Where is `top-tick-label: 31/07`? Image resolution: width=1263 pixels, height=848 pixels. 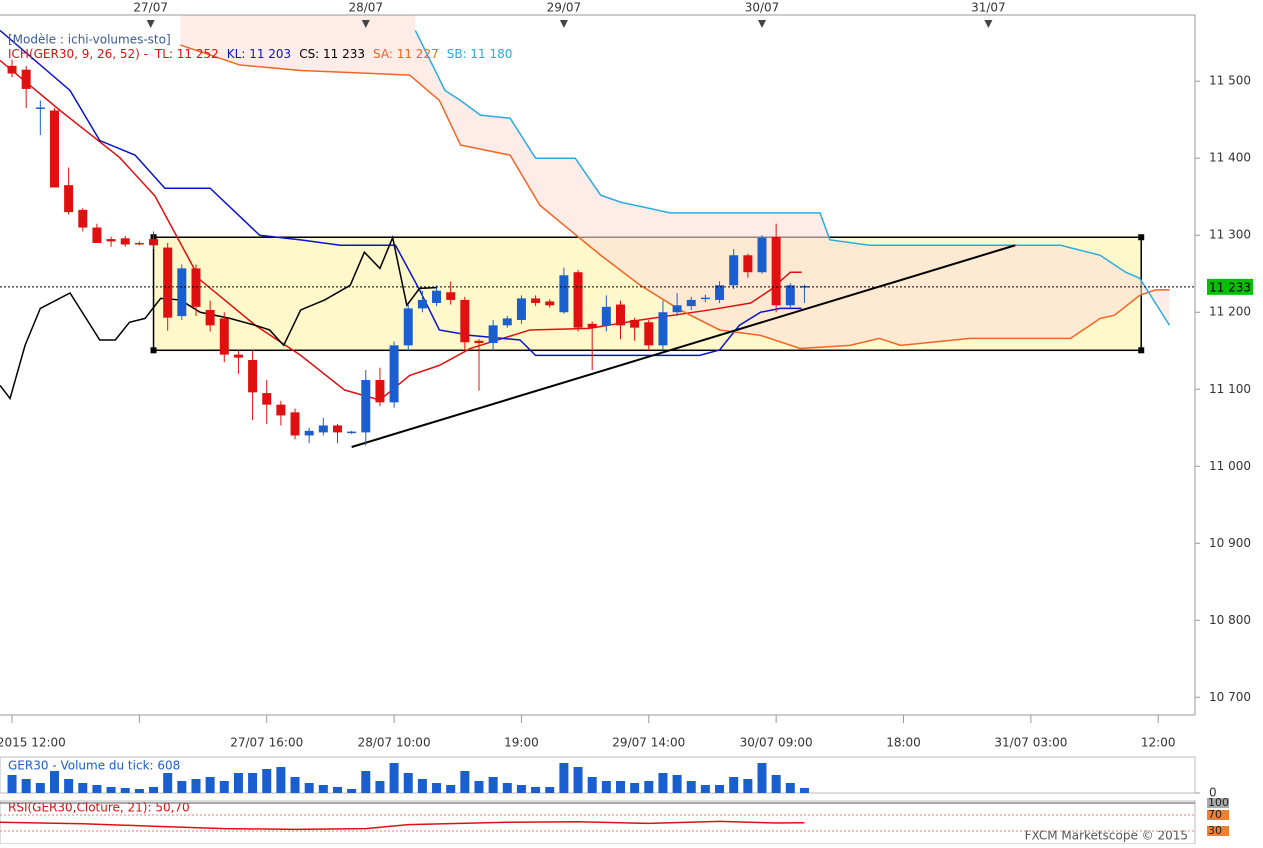 top-tick-label: 31/07 is located at coordinates (988, 8).